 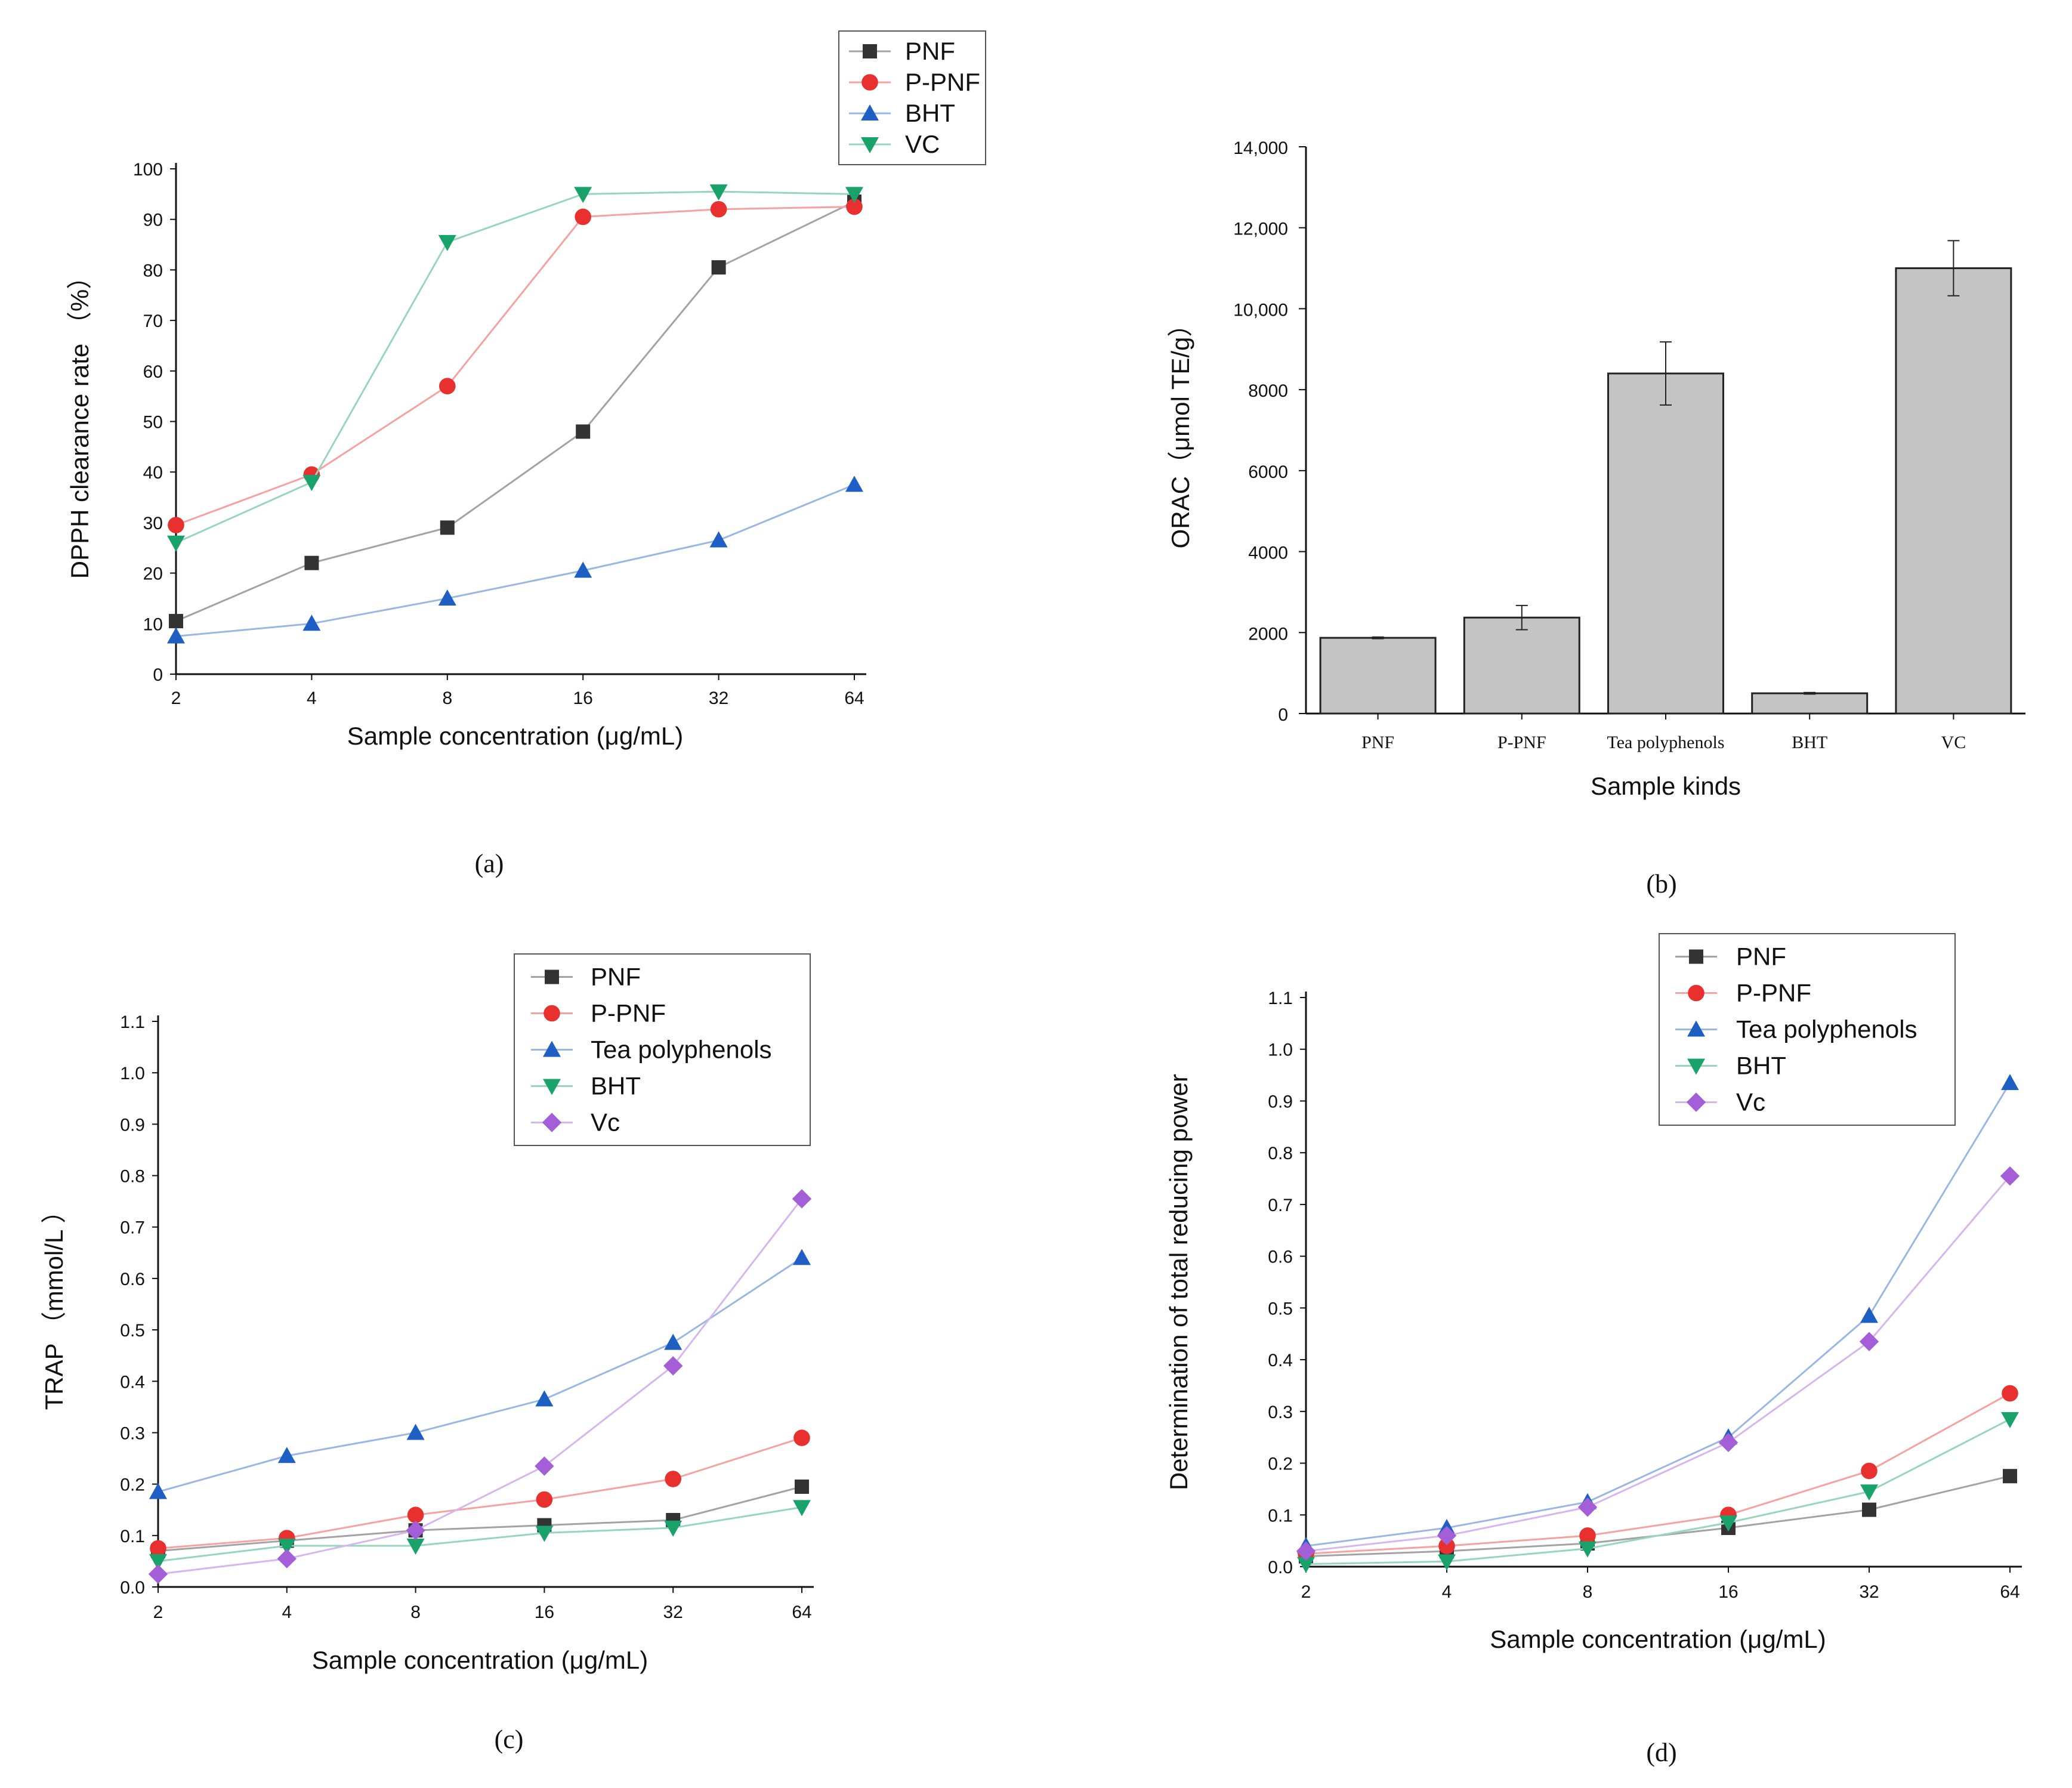 I want to click on bar-p-pnf, so click(x=1521, y=665).